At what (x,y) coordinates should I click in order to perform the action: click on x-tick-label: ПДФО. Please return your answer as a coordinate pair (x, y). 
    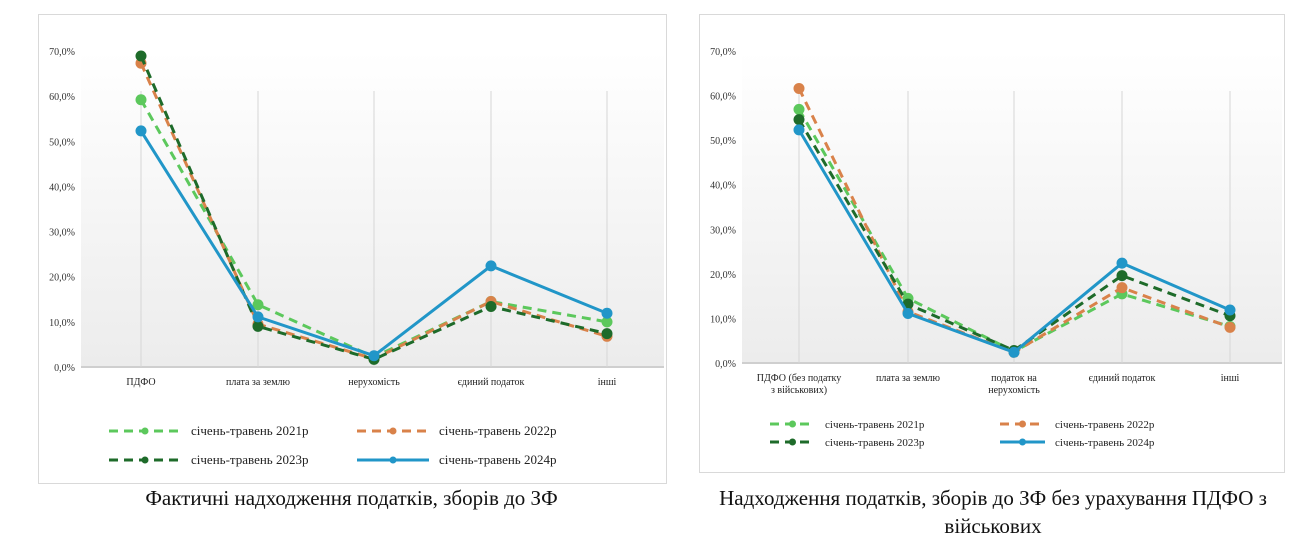
    Looking at the image, I should click on (140, 382).